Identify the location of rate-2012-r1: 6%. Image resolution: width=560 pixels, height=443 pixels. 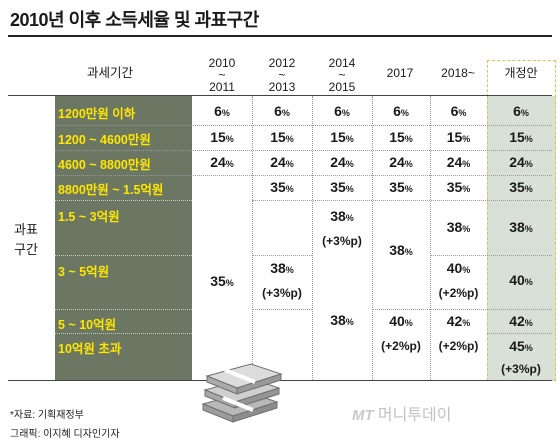
(282, 111).